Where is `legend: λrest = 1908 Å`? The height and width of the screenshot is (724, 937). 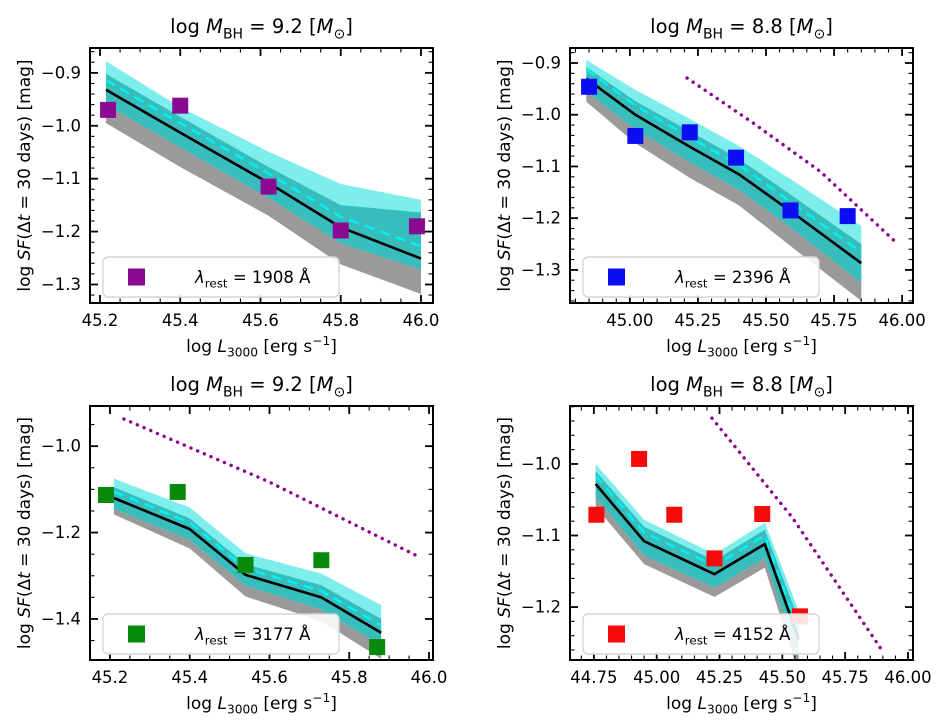
legend: λrest = 1908 Å is located at coordinates (221, 277).